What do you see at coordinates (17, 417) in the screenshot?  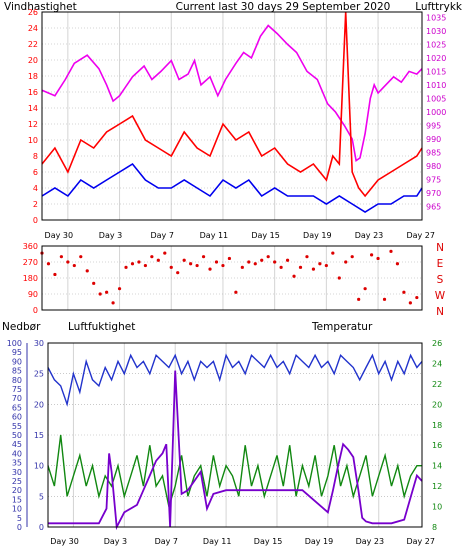 I see `precip-tick-label: 60` at bounding box center [17, 417].